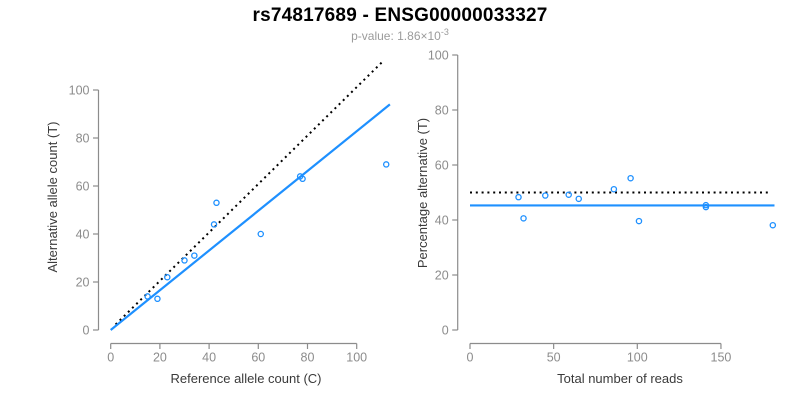  I want to click on pvalue-text: p-value: 1.86×10, so click(396, 36).